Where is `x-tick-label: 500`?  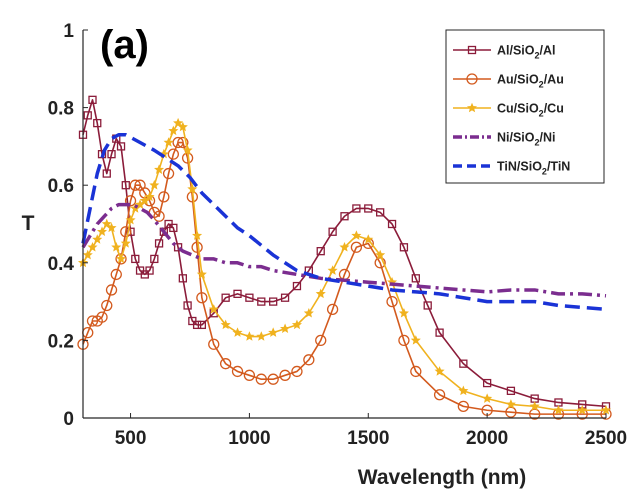 x-tick-label: 500 is located at coordinates (131, 438).